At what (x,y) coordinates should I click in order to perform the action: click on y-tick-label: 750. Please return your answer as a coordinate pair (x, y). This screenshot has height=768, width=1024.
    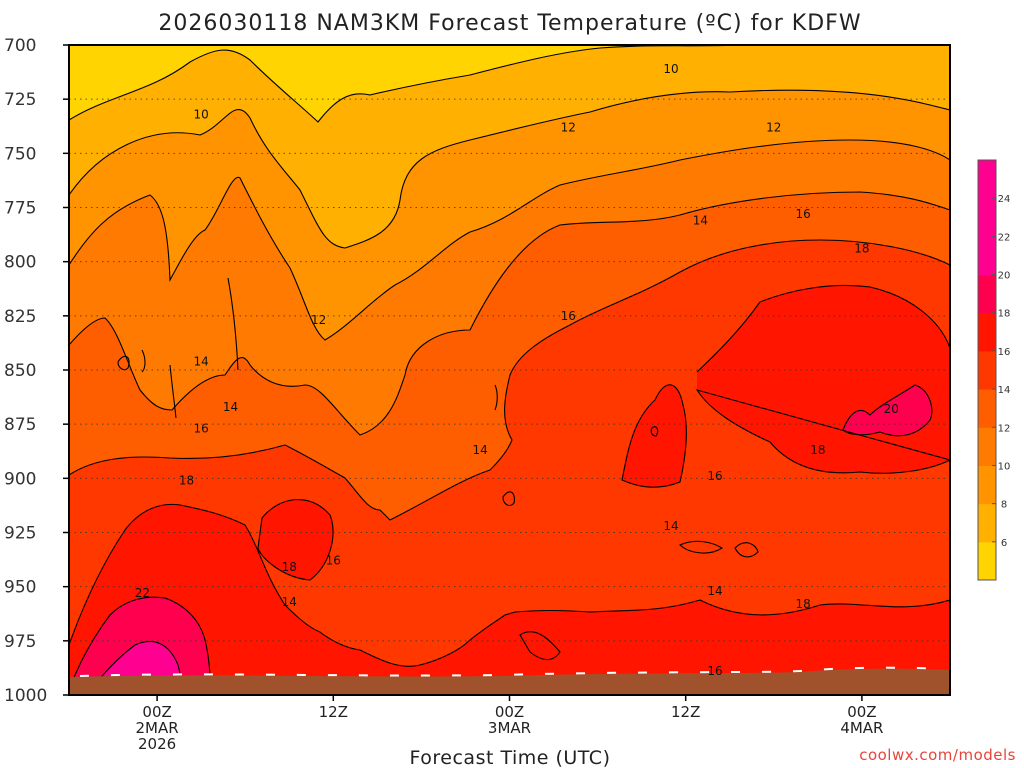
    Looking at the image, I should click on (20, 154).